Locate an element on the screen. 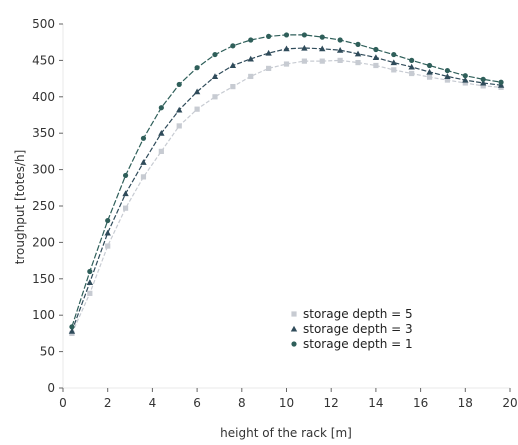  legend-label: storage depth = 5 is located at coordinates (358, 314).